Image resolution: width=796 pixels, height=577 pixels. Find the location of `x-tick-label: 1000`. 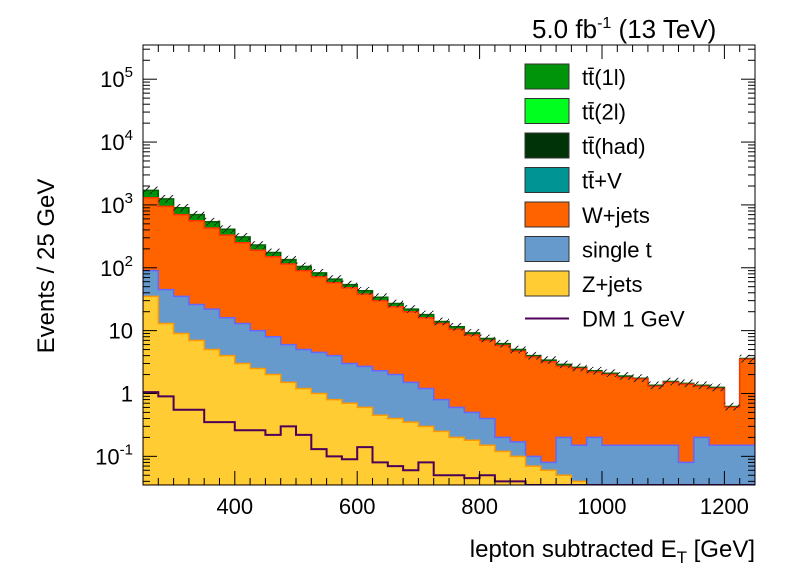

x-tick-label: 1000 is located at coordinates (602, 506).